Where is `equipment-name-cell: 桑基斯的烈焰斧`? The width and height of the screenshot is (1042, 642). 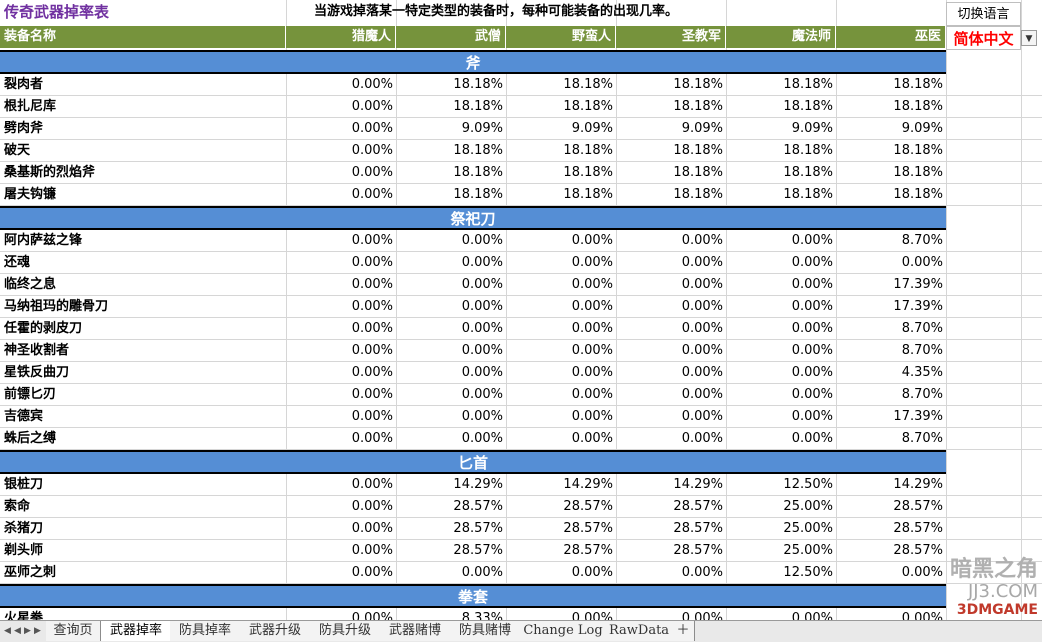 equipment-name-cell: 桑基斯的烈焰斧 is located at coordinates (50, 172).